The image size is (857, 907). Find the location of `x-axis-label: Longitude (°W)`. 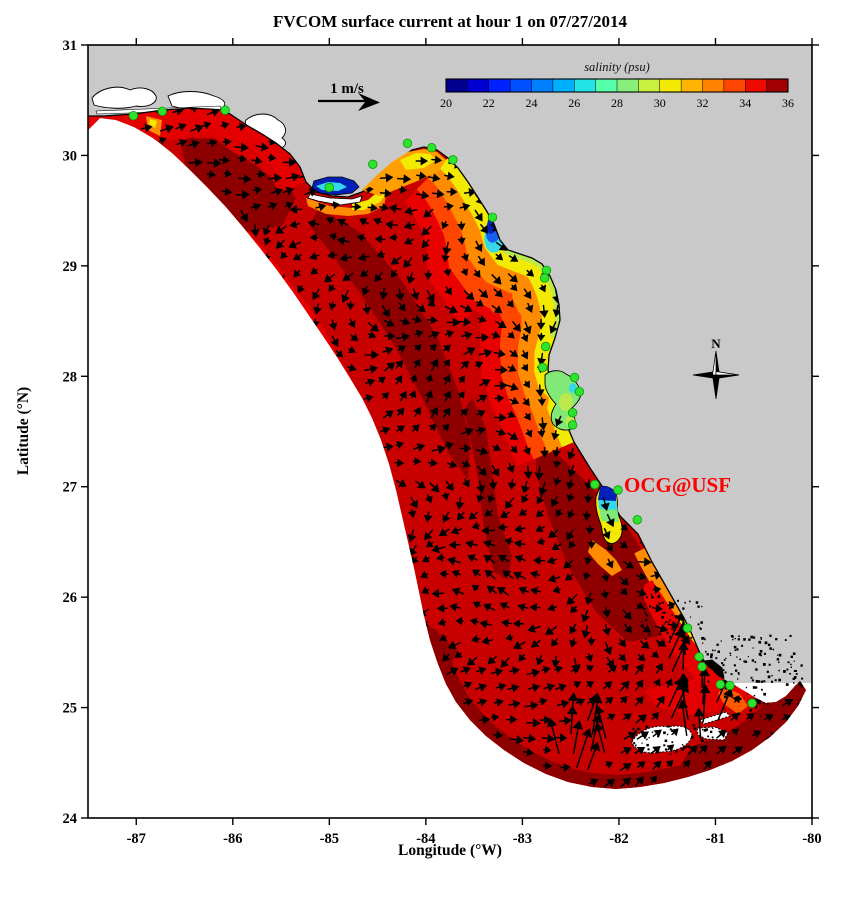

x-axis-label: Longitude (°W) is located at coordinates (450, 850).